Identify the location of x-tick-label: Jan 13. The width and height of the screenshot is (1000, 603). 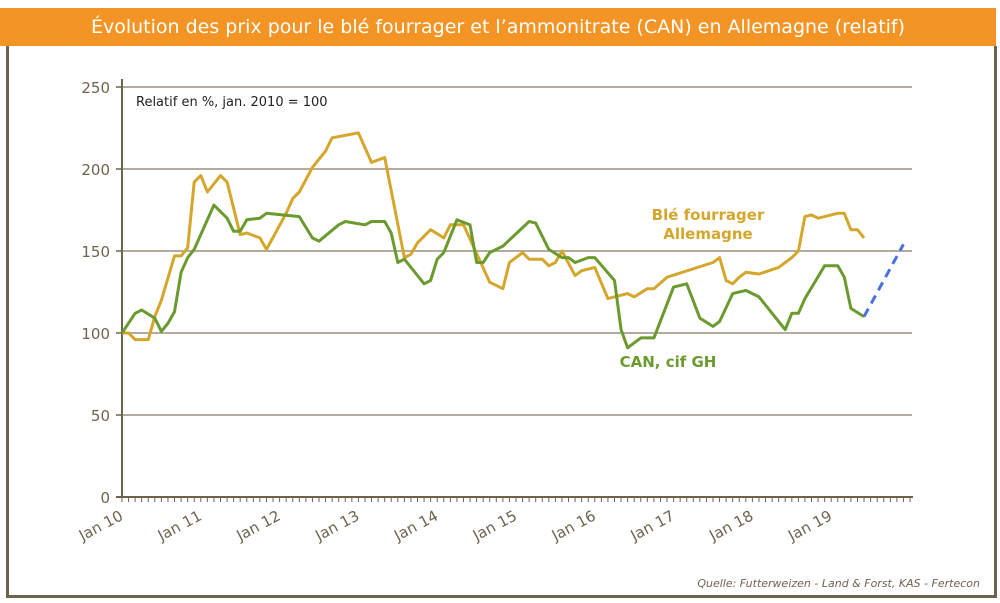
(336, 526).